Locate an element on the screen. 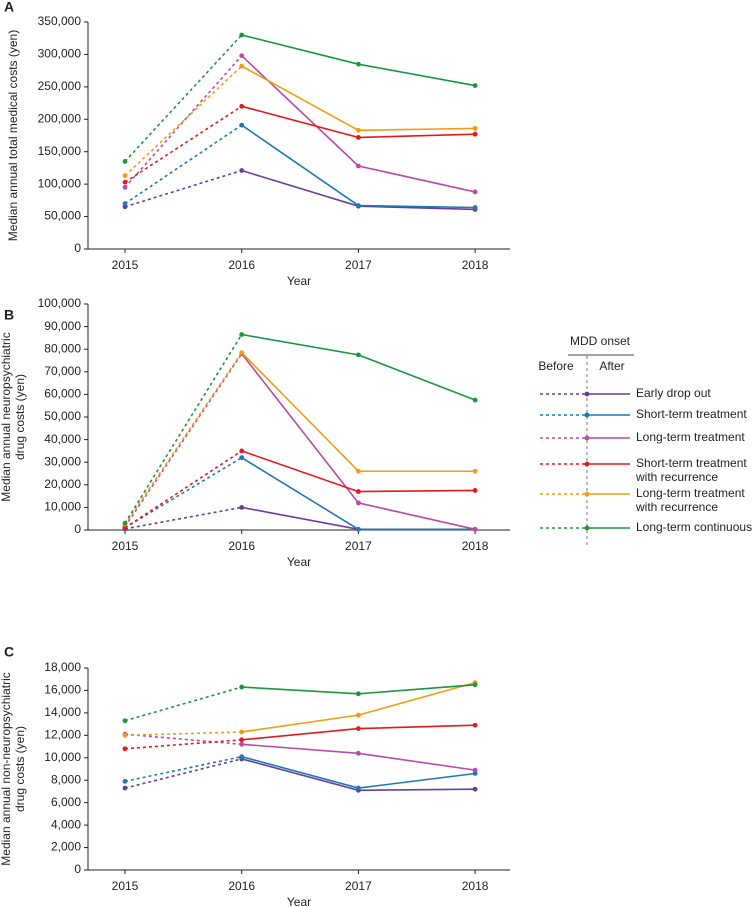 The height and width of the screenshot is (907, 755). y-axis-label: Median annual total medical costs (yen) is located at coordinates (13, 135).